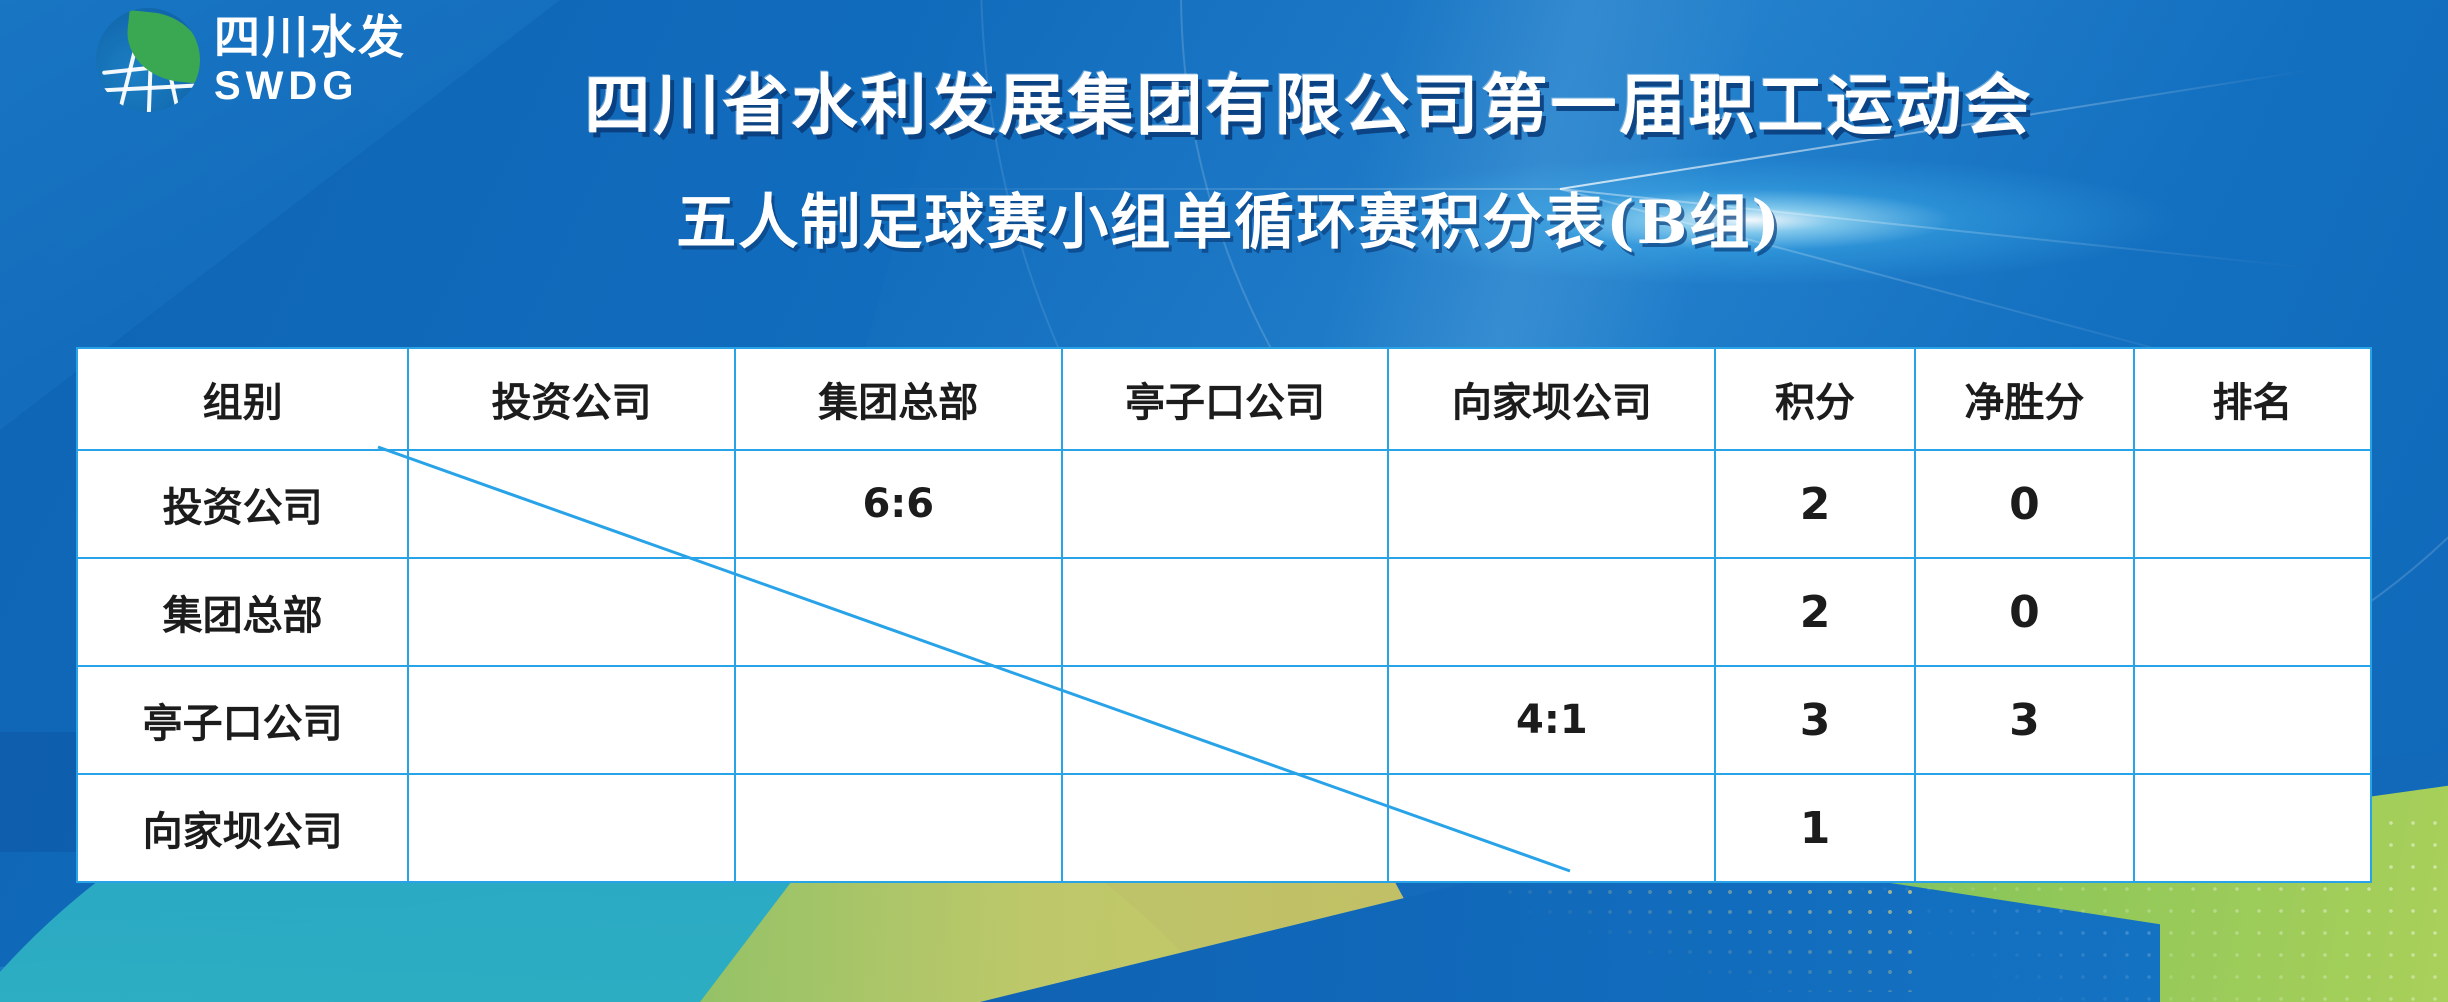 The height and width of the screenshot is (1002, 2448). Describe the element at coordinates (2024, 720) in the screenshot. I see `goal-diff-cell: 3` at that location.